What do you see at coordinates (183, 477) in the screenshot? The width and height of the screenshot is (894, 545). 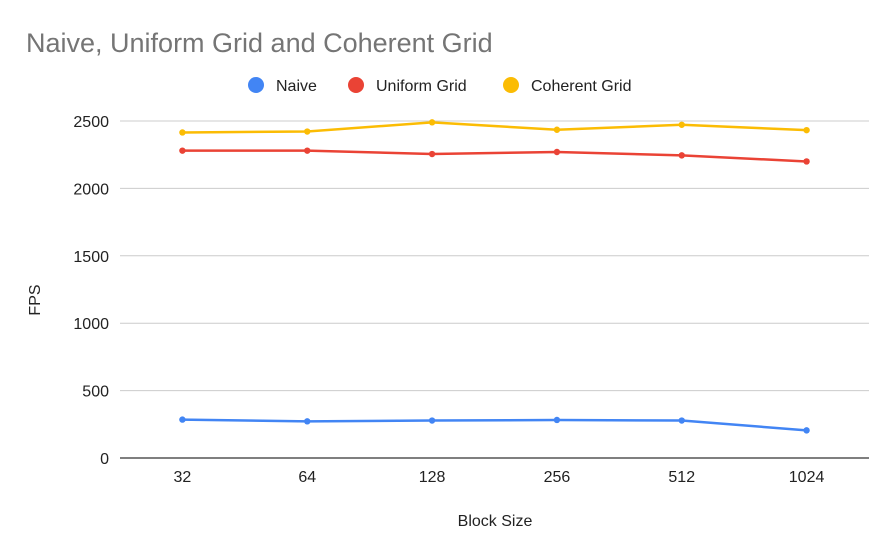 I see `x-tick-label: 32` at bounding box center [183, 477].